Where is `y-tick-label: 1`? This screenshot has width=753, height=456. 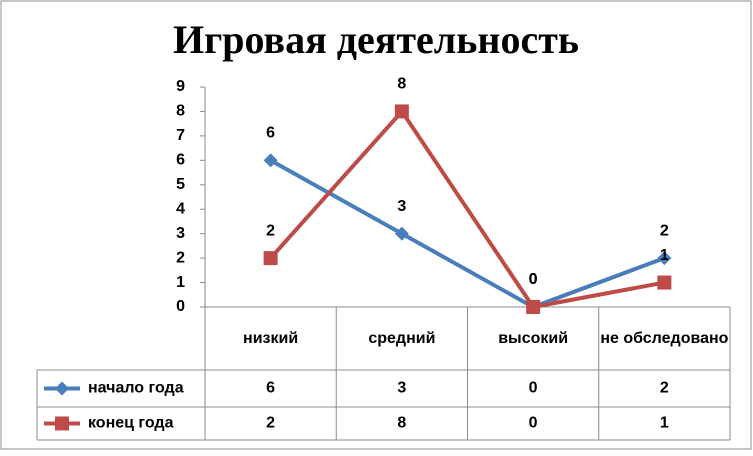 y-tick-label: 1 is located at coordinates (180, 282).